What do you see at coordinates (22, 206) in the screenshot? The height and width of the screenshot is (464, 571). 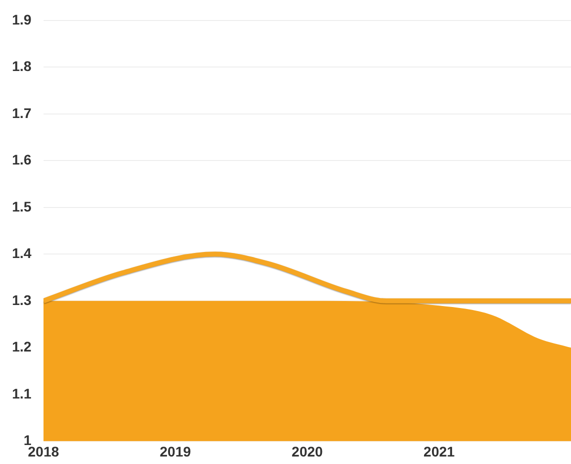 I see `y-tick-label: 1.5` at bounding box center [22, 206].